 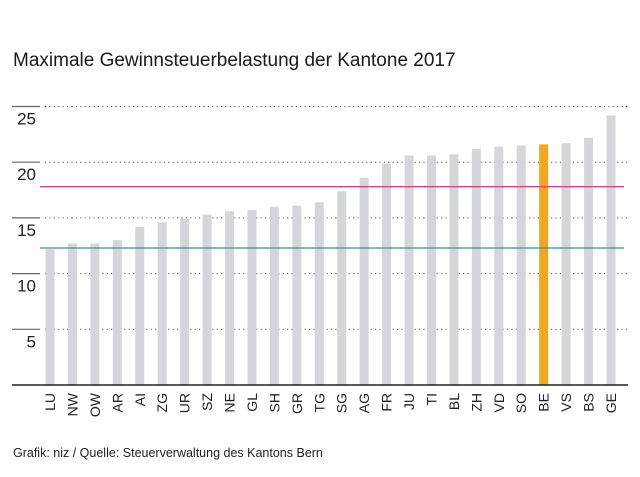 What do you see at coordinates (185, 403) in the screenshot?
I see `x-tick-label: UR` at bounding box center [185, 403].